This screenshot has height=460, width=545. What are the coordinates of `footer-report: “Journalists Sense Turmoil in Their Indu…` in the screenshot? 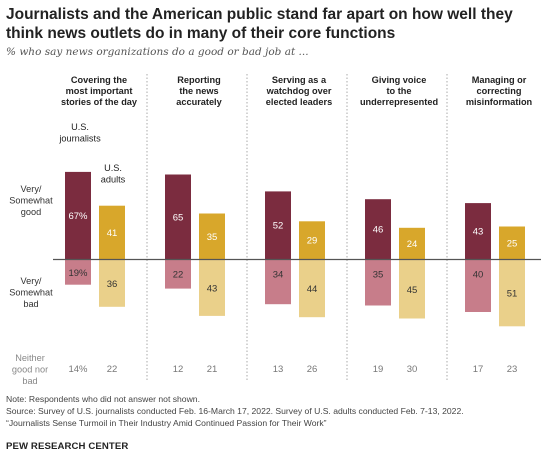 It's located at (166, 423).